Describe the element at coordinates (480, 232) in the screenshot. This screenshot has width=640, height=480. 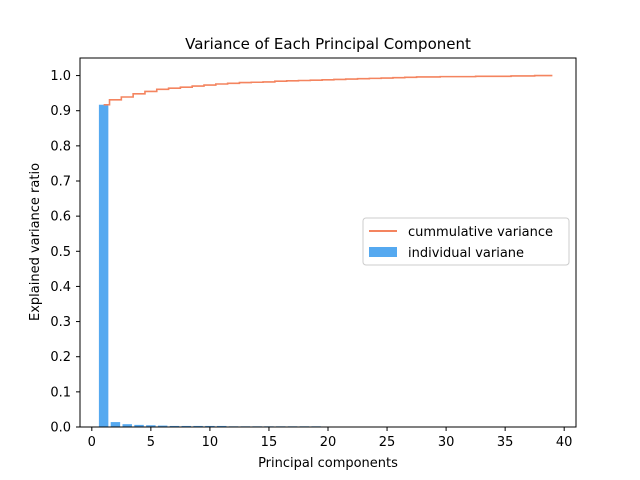
I see `legend-label-cumulative: cummulative variance` at that location.